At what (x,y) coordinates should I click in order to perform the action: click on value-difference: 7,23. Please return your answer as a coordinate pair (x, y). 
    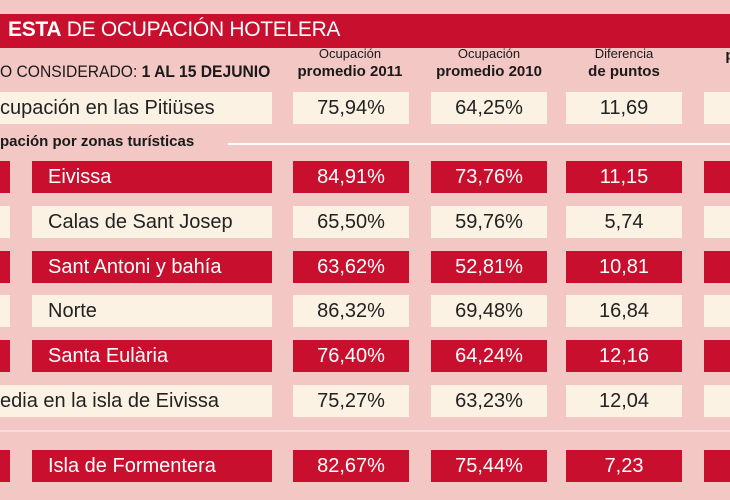
    Looking at the image, I should click on (624, 466).